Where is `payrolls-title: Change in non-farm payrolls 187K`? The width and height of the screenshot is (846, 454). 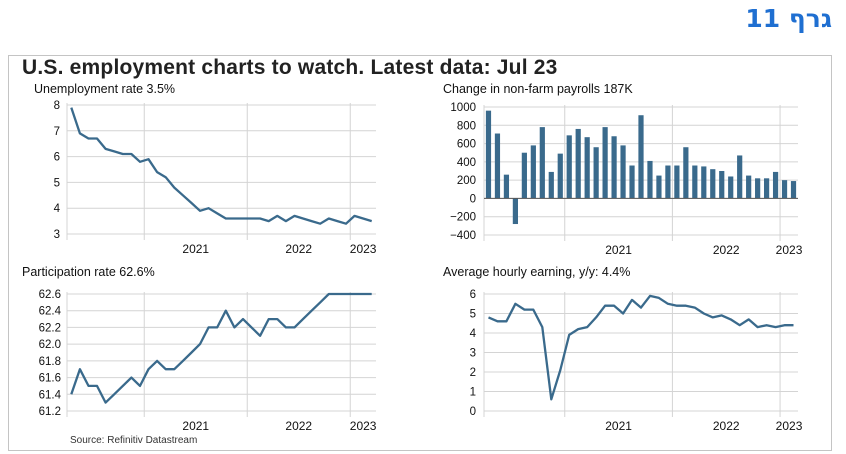 payrolls-title: Change in non-farm payrolls 187K is located at coordinates (538, 89).